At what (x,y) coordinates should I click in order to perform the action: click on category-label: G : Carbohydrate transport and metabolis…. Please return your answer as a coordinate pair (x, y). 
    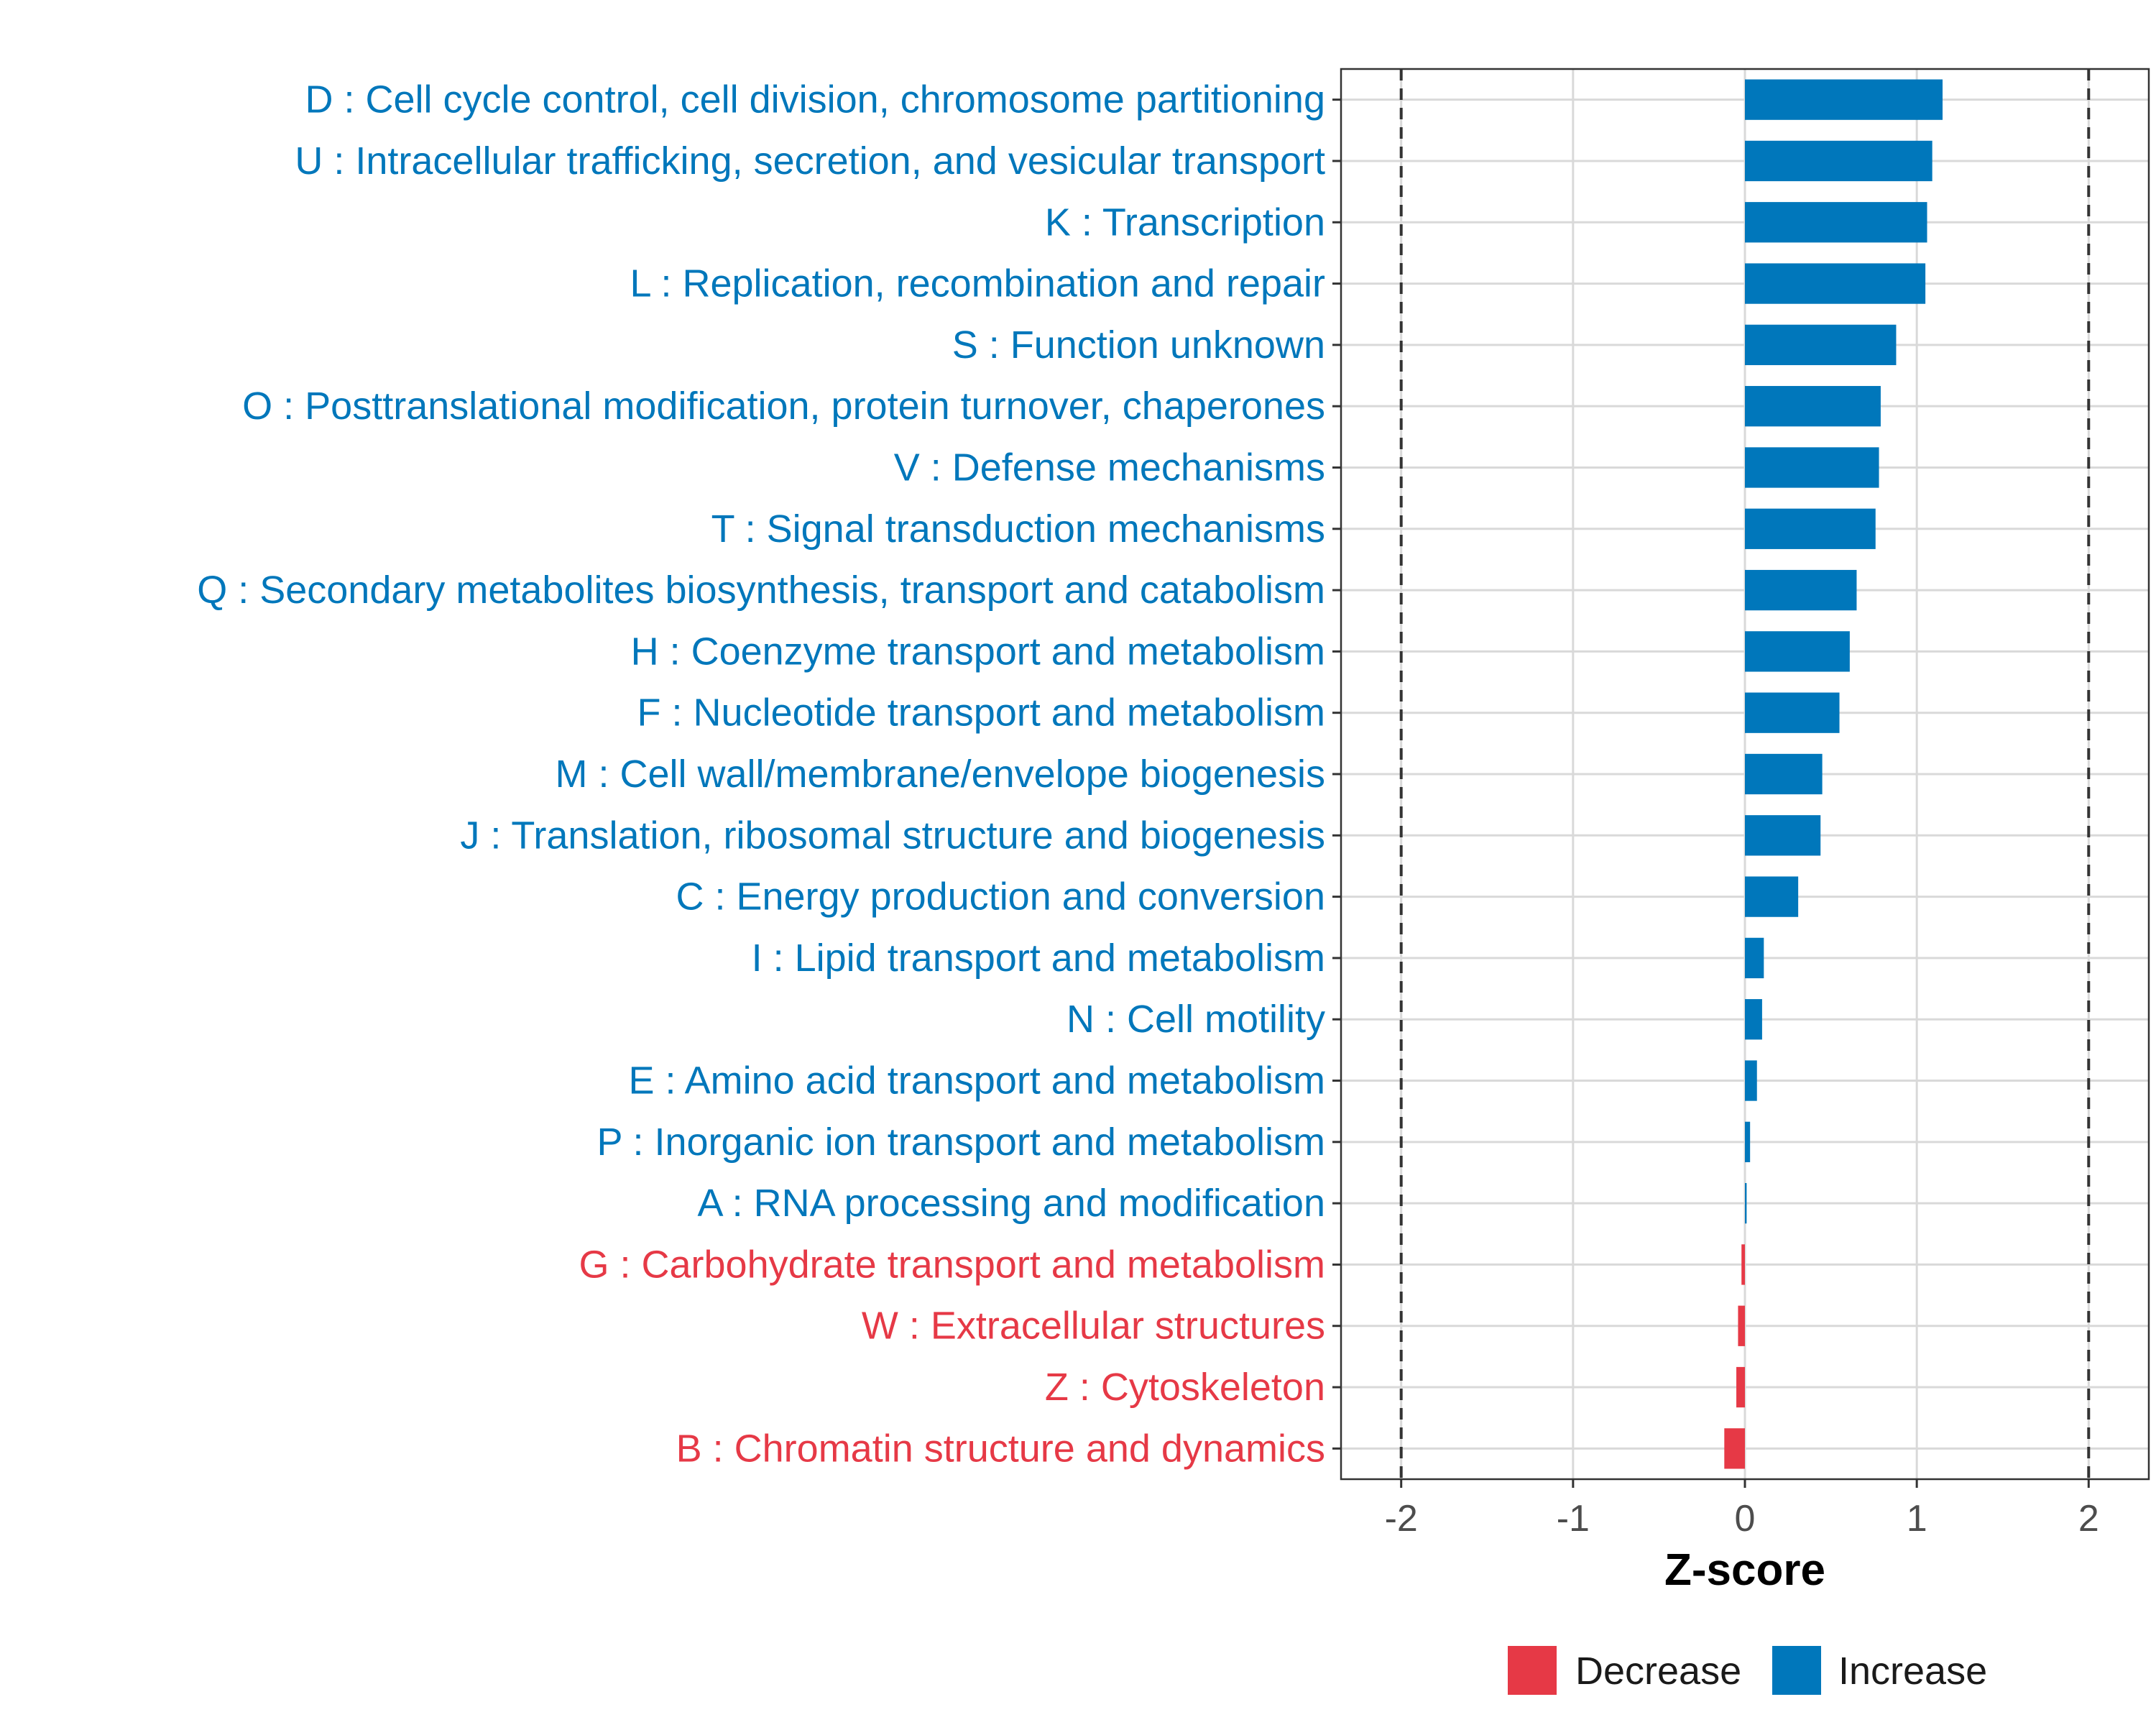
    Looking at the image, I should click on (952, 1264).